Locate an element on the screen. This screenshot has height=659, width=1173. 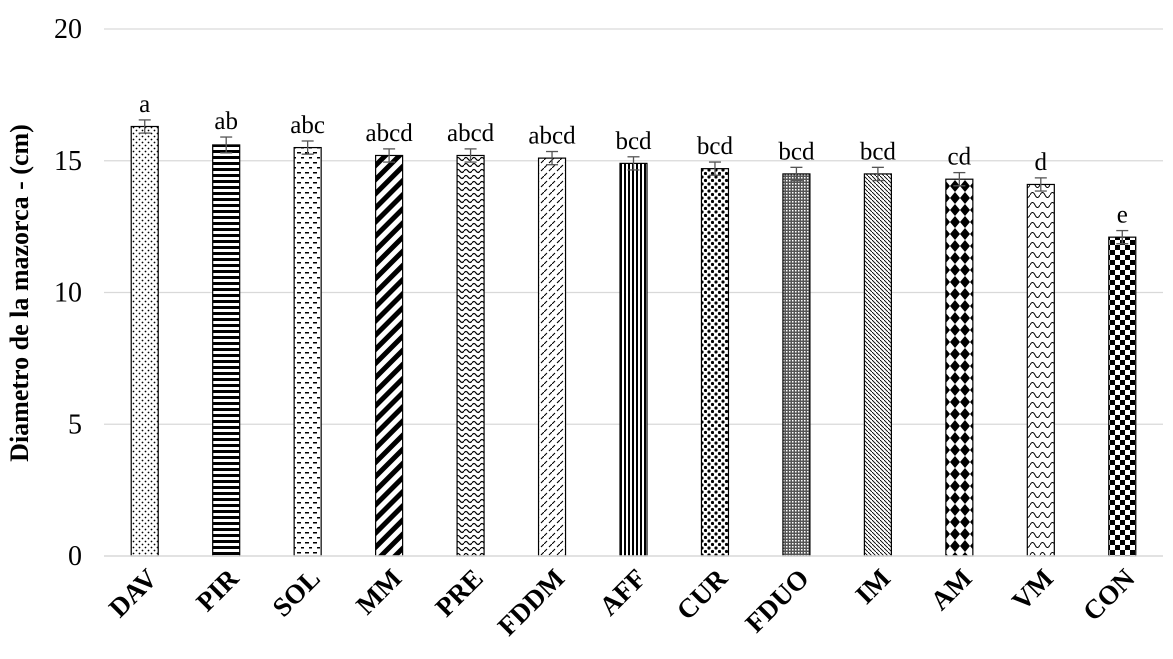
bar-am is located at coordinates (959, 367).